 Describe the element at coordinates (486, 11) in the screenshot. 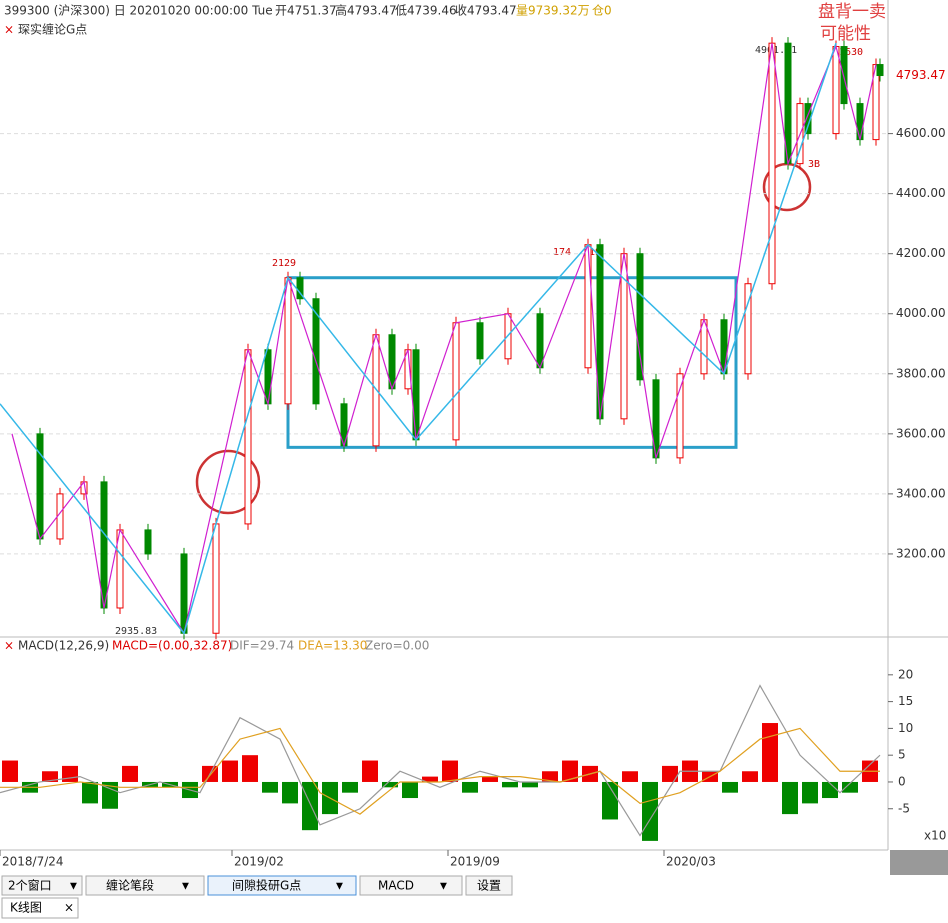

I see `header-close: 收4793.47` at that location.